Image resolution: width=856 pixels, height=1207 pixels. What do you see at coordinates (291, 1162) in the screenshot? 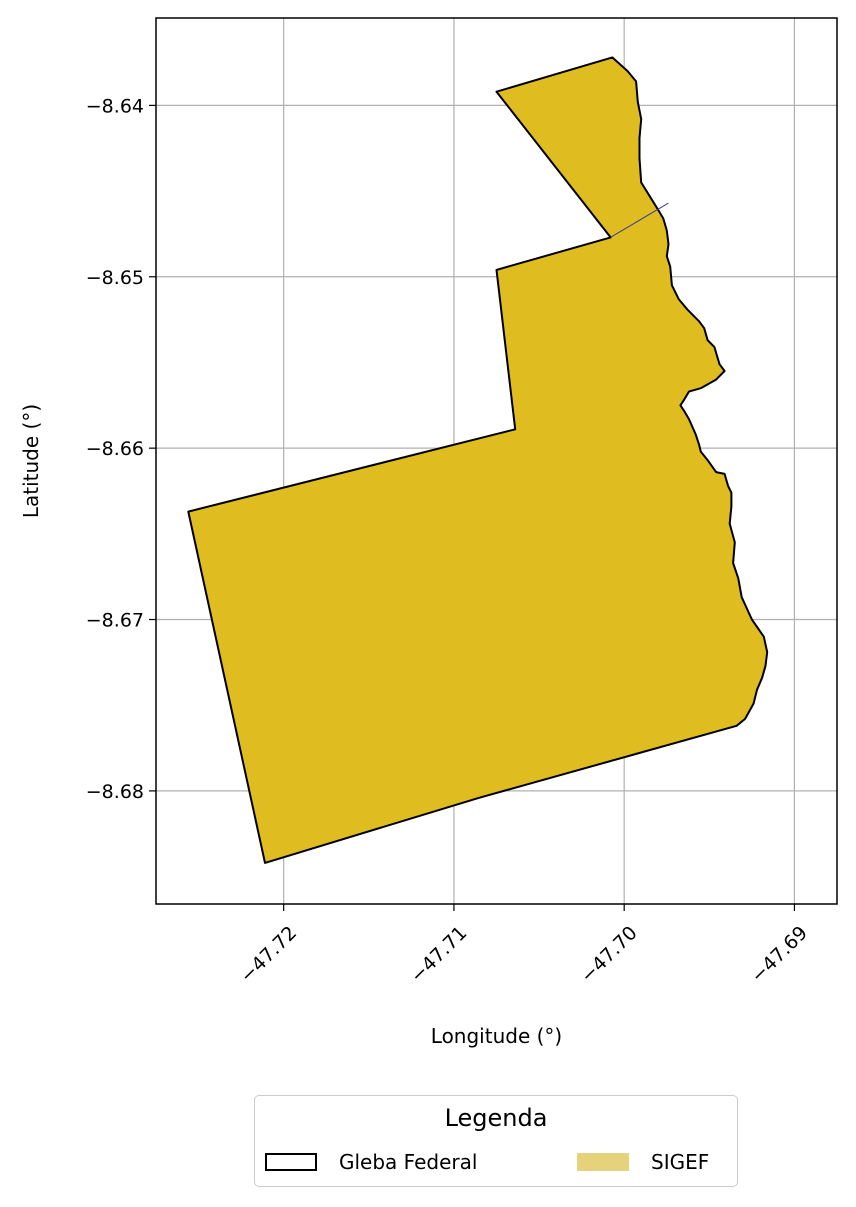
I see `legend-swatch-gleba` at bounding box center [291, 1162].